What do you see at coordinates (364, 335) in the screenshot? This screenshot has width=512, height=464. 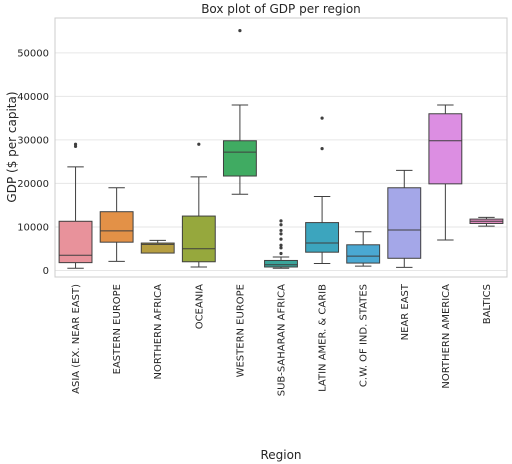 I see `x-tick-label: C.W. OF IND. STATES` at bounding box center [364, 335].